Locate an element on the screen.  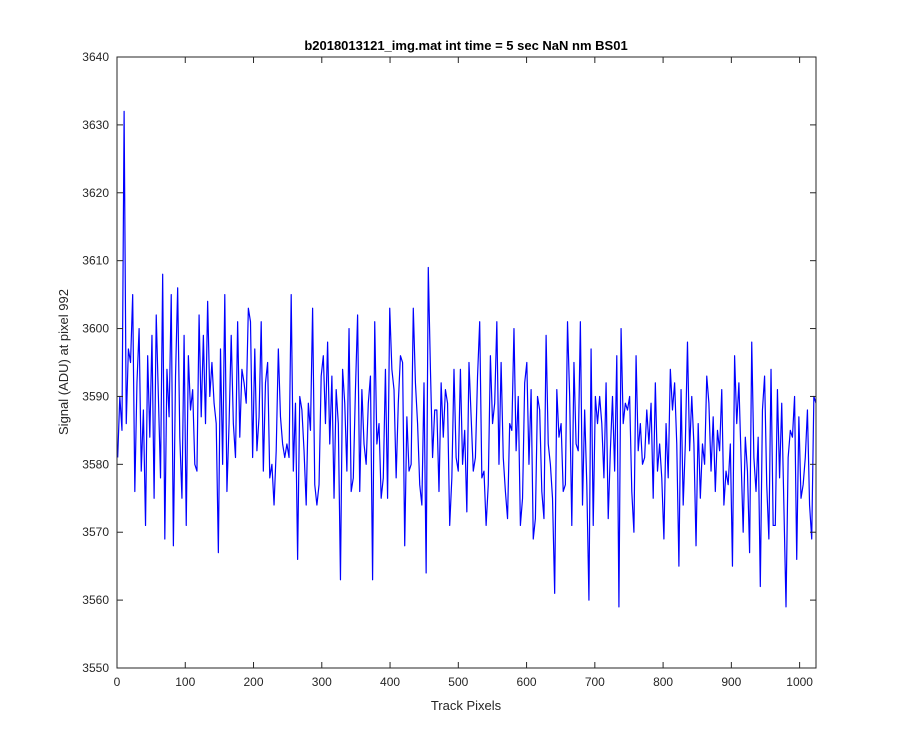
y-tick-label: 3600 is located at coordinates (95, 329).